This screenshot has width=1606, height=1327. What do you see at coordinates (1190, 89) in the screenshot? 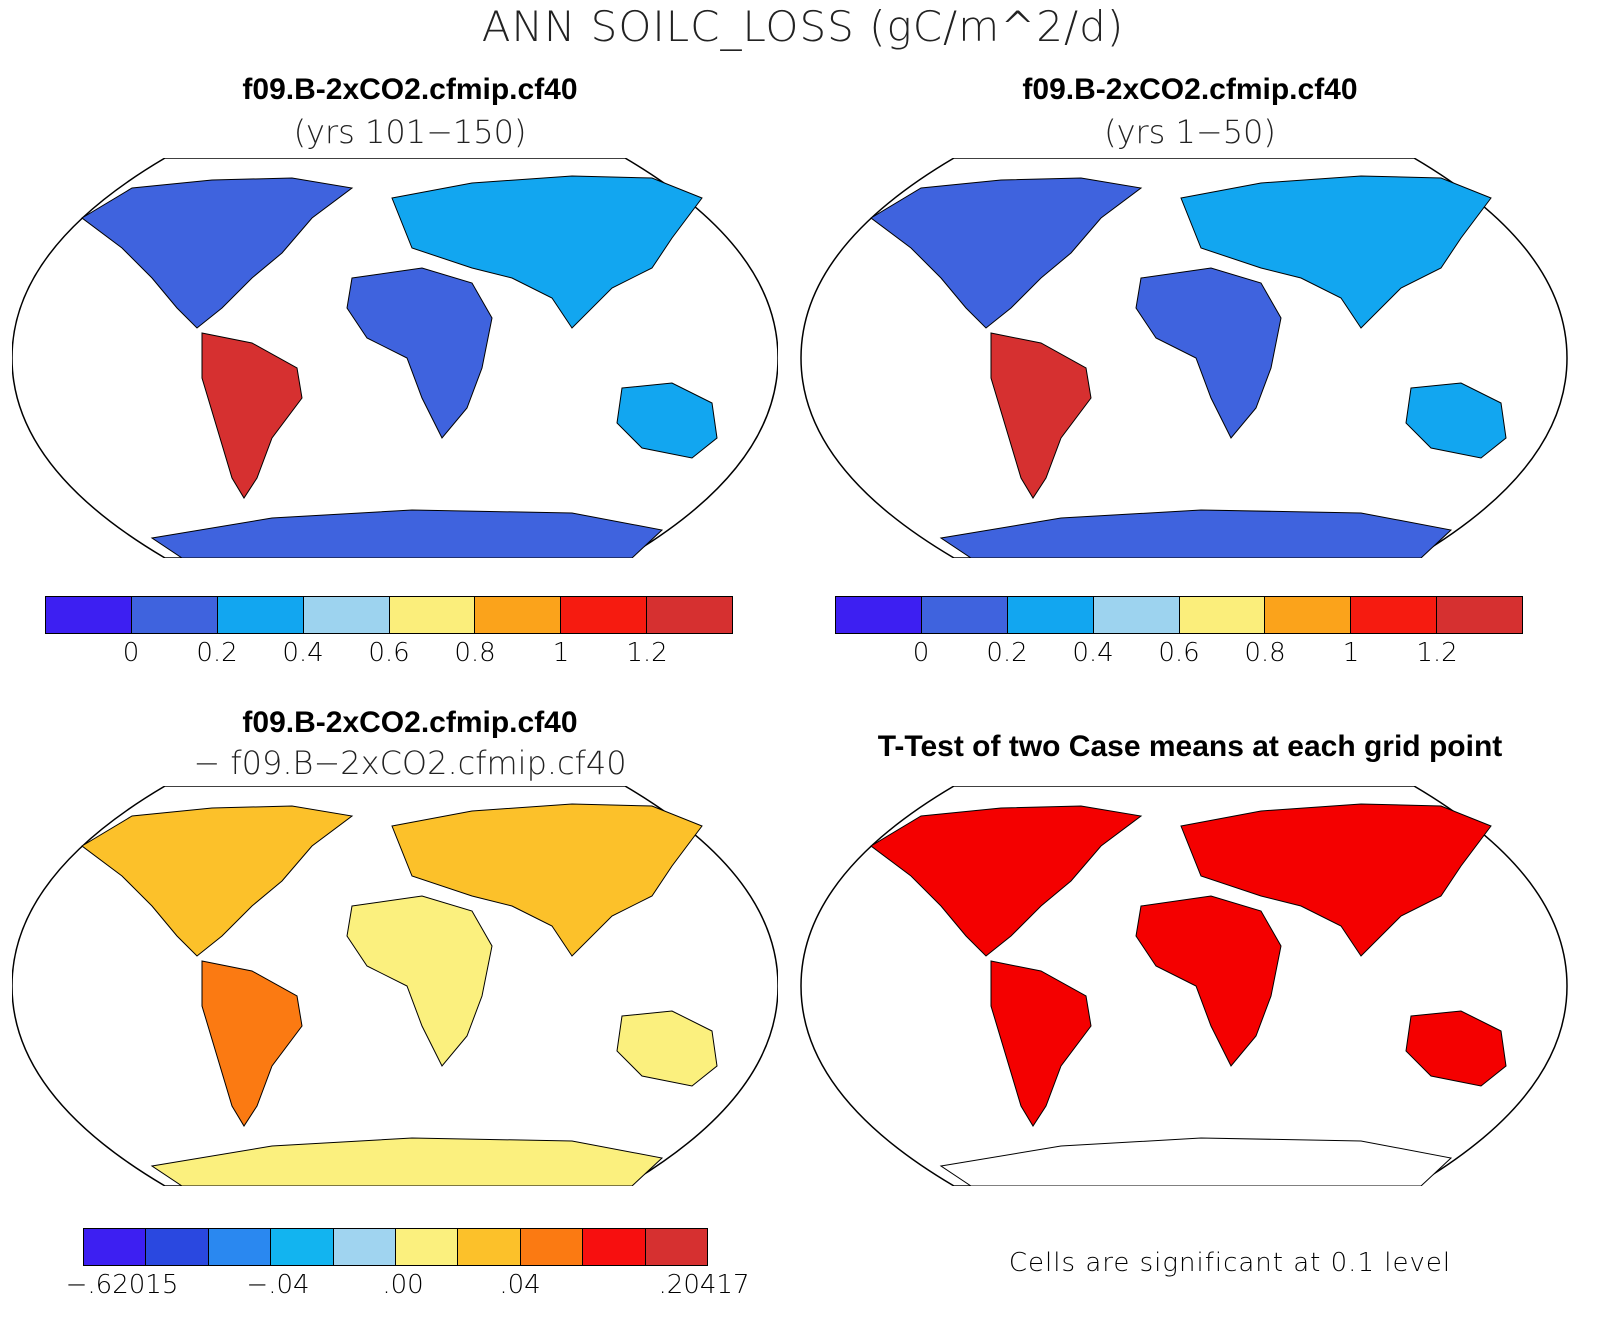
I see `panel-tr-case-title: f09.B-2xCO2.cfmip.cf40` at bounding box center [1190, 89].